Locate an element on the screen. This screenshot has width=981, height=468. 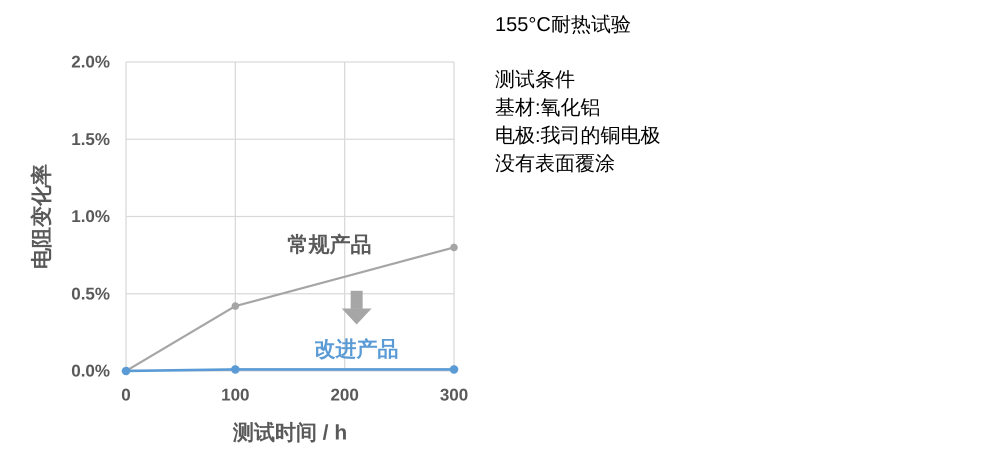
y-axis-title: 电阻变化率 is located at coordinates (42, 216).